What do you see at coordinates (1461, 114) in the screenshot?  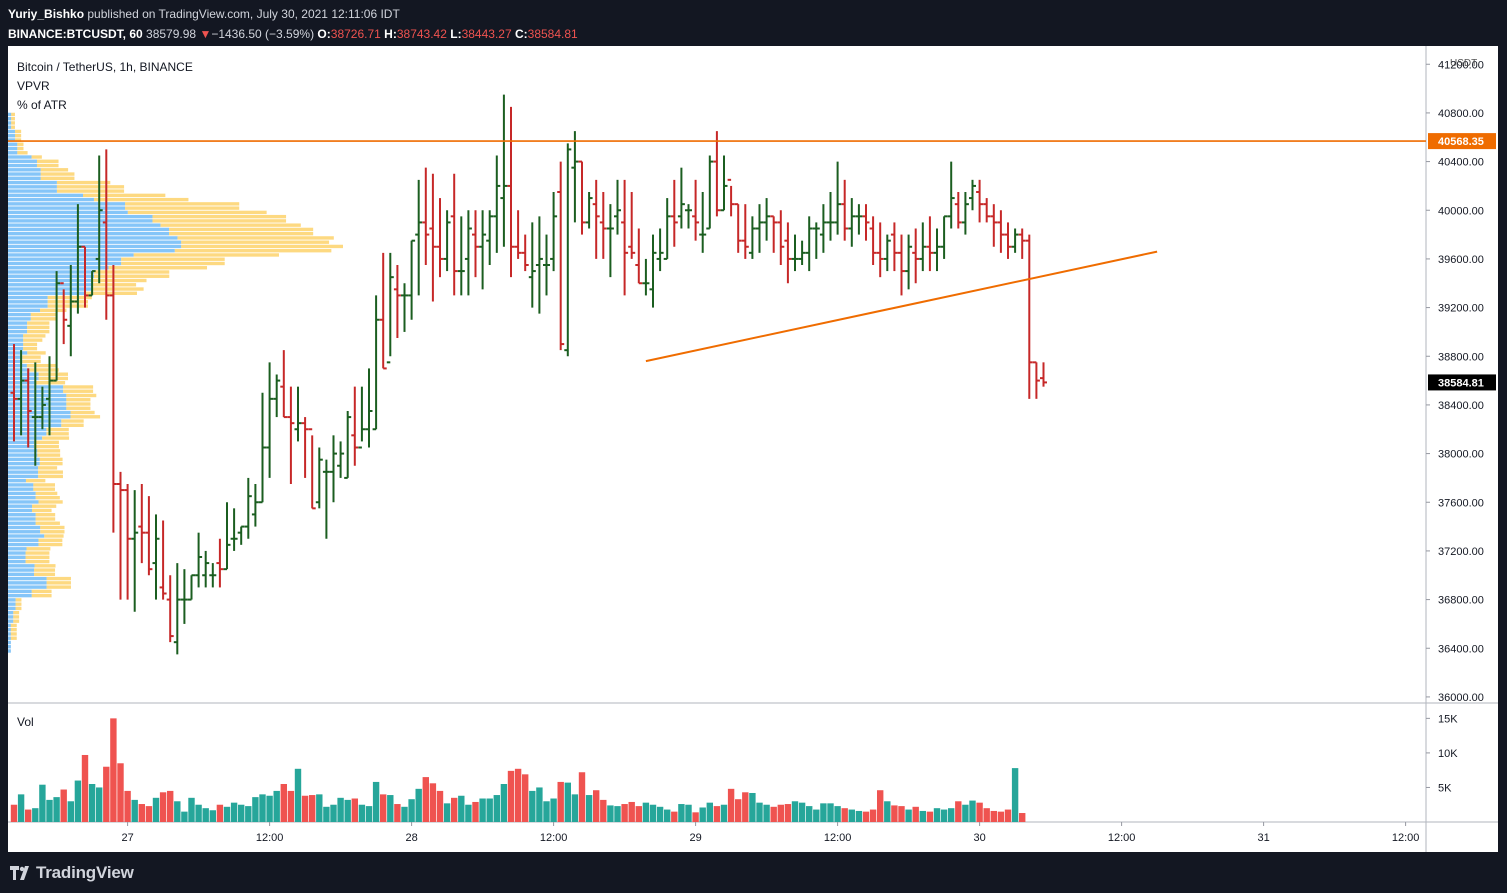 I see `price-tick-label: 40800.00` at bounding box center [1461, 114].